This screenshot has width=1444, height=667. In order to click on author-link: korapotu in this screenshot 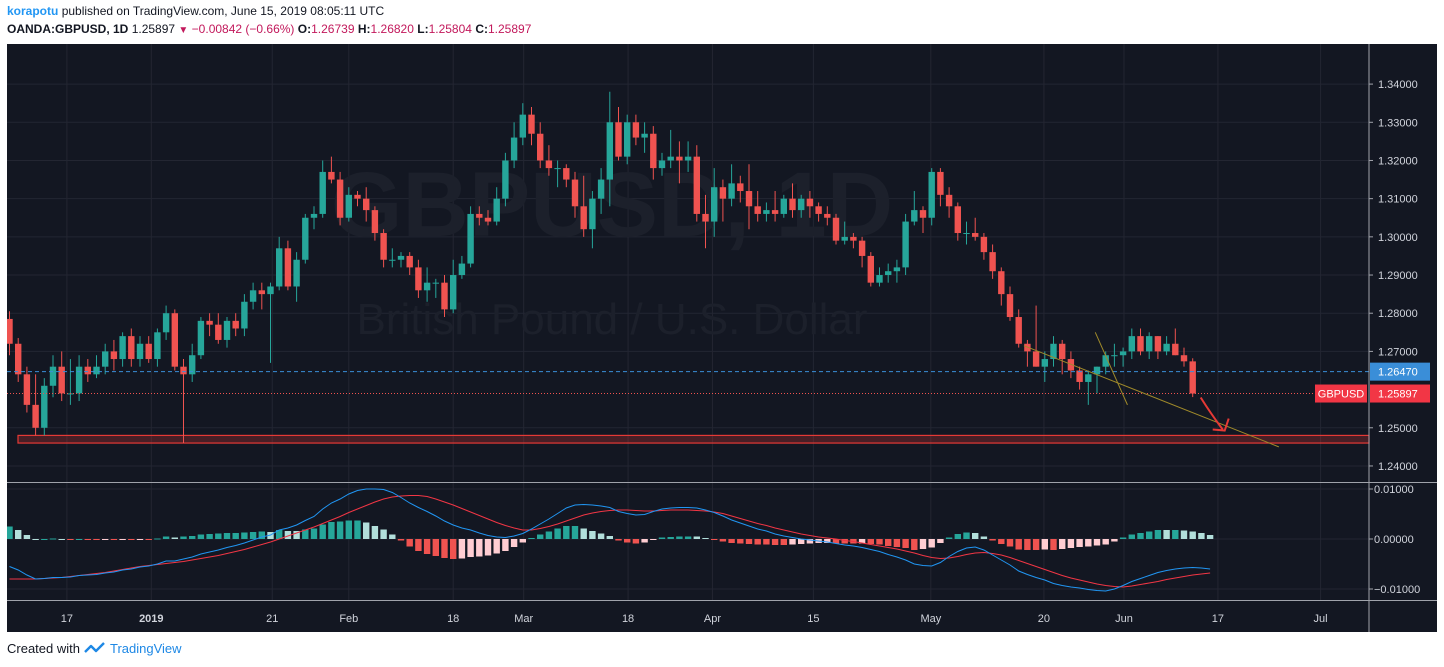, I will do `click(33, 11)`.